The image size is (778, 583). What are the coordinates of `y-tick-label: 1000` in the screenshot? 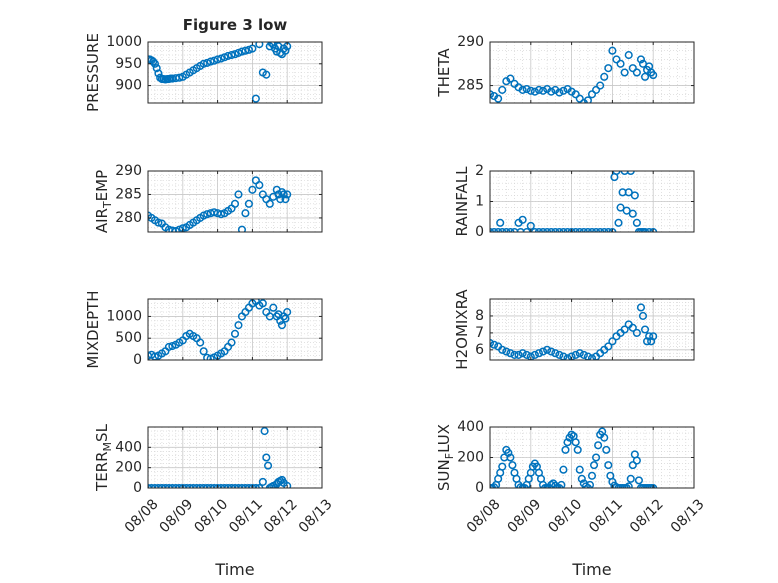 It's located at (124, 316).